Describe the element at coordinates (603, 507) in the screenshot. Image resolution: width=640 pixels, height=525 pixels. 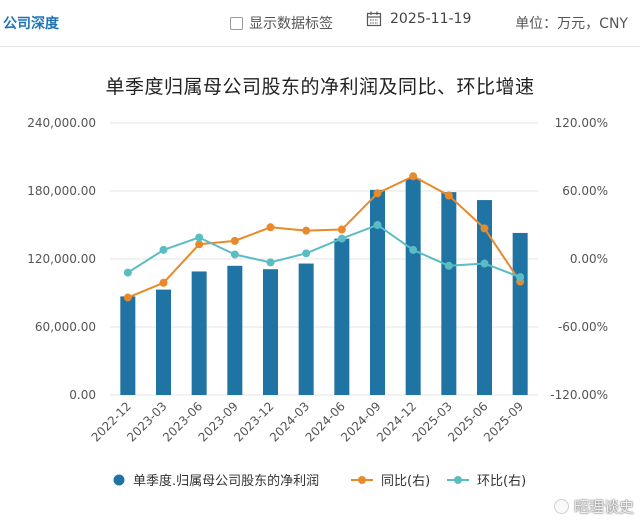
I see `watermark-text: 昭理谈史` at that location.